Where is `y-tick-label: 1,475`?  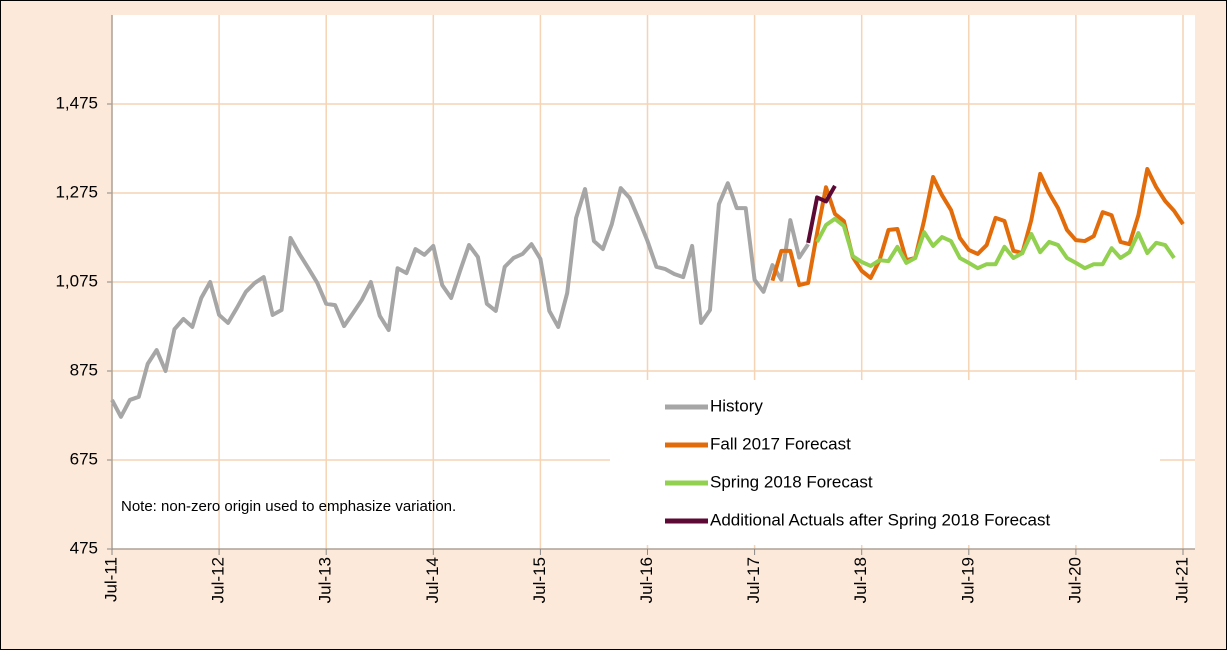
y-tick-label: 1,475 is located at coordinates (76, 102).